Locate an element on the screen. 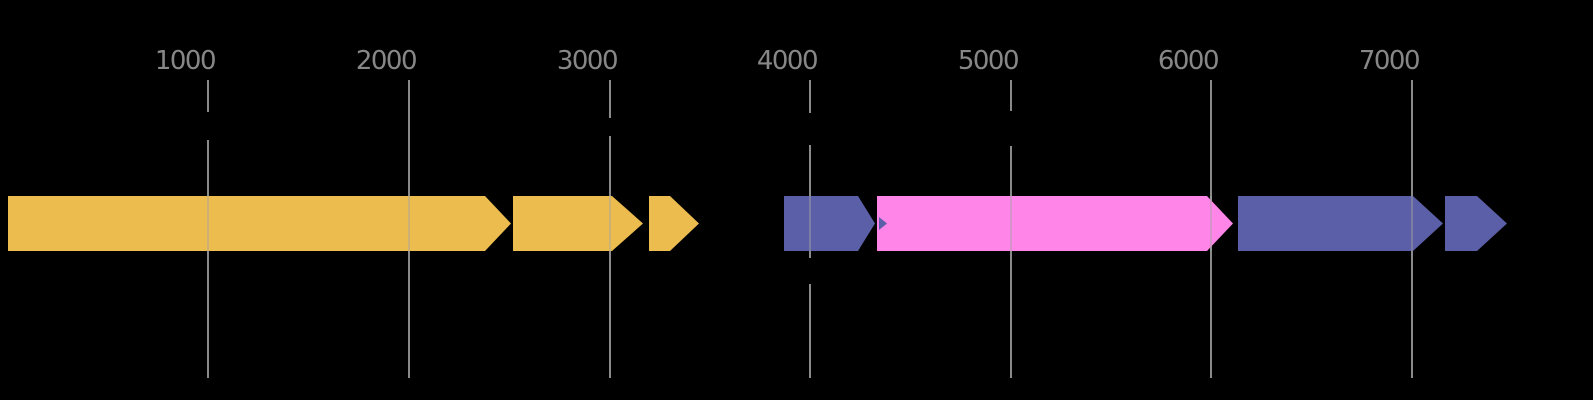 This screenshot has width=1593, height=400. axis-tick-label-1000: 1000 is located at coordinates (185, 61).